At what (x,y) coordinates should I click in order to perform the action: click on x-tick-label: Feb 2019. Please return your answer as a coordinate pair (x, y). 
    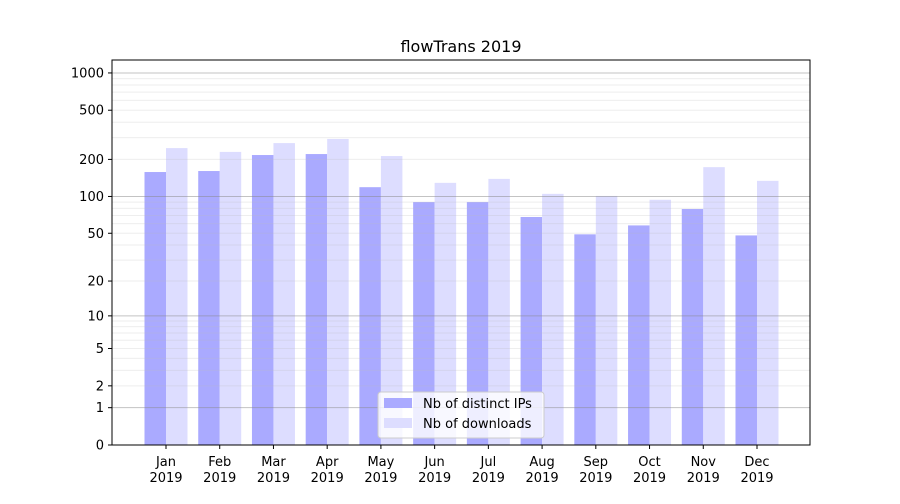
    Looking at the image, I should click on (219, 470).